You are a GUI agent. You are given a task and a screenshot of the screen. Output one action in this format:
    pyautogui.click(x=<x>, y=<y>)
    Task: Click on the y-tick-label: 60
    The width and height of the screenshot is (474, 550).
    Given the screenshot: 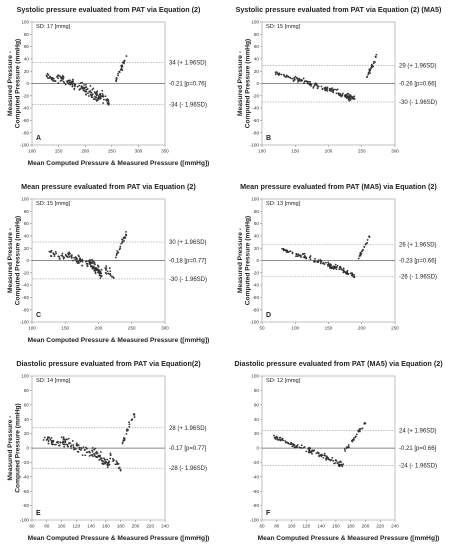 What is the action you would take?
    pyautogui.click(x=257, y=404)
    